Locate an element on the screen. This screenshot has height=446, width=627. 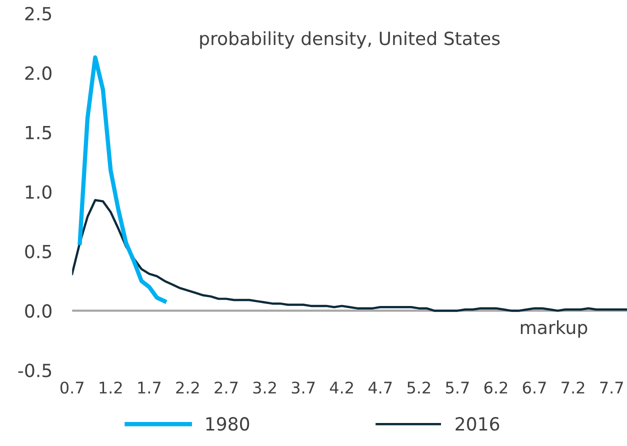
y-tick-label: 2.5 is located at coordinates (38, 13).